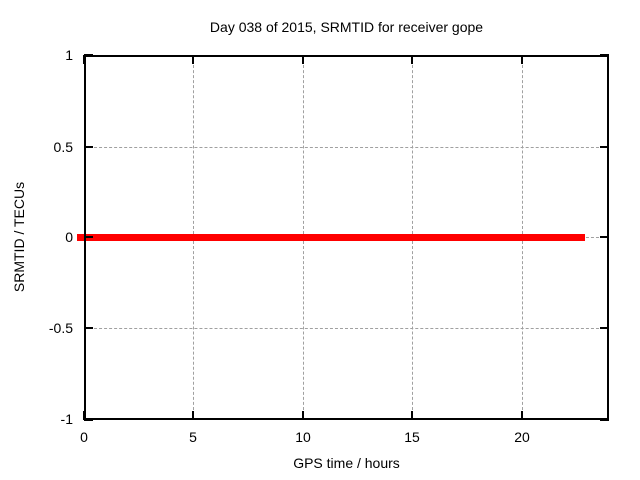  Describe the element at coordinates (346, 147) in the screenshot. I see `gridline-y-0.5` at that location.